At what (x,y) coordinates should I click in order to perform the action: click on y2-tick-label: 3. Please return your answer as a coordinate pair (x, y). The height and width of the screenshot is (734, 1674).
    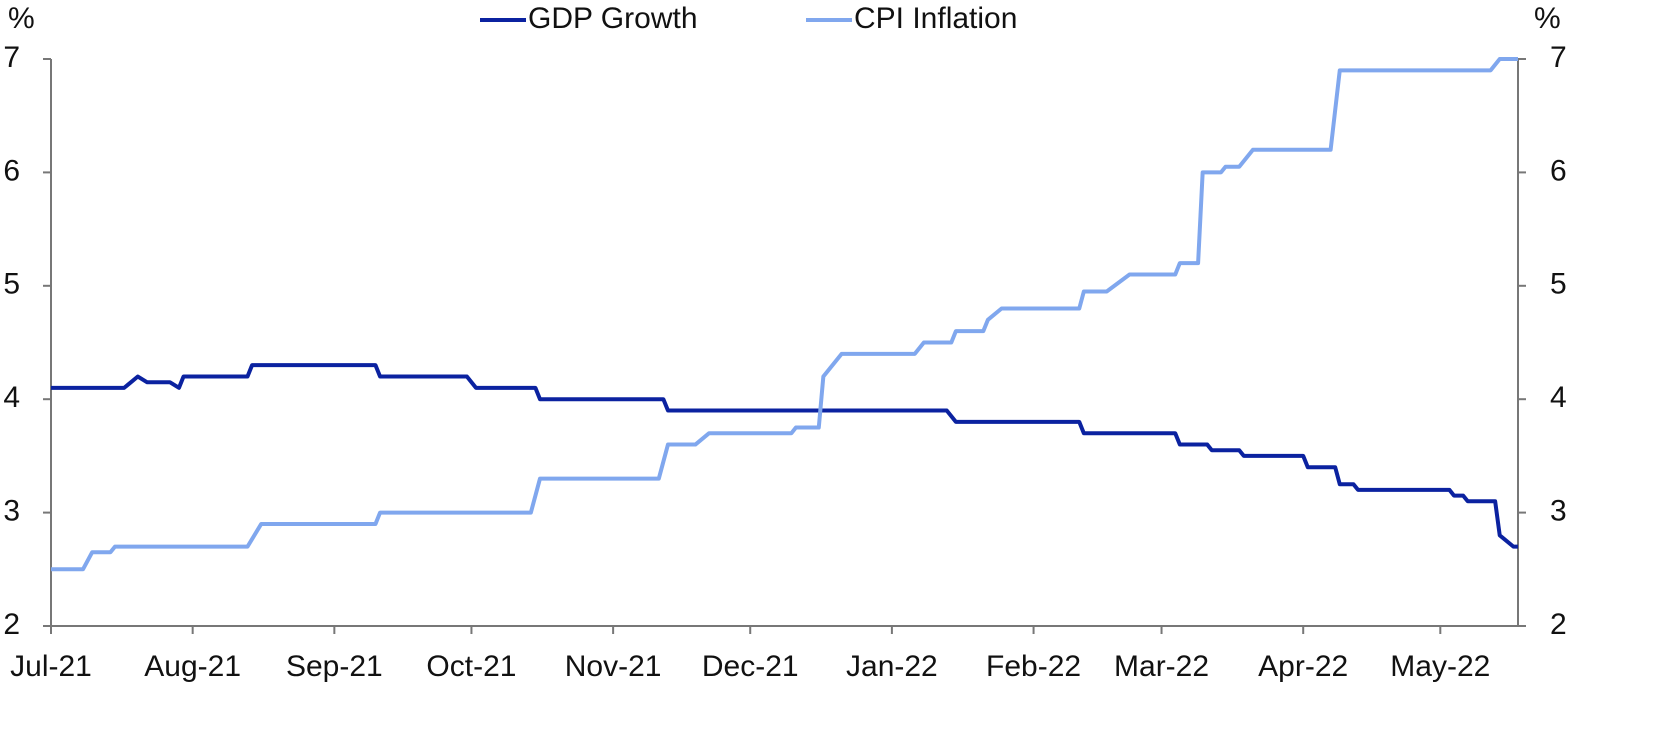
    Looking at the image, I should click on (1558, 511).